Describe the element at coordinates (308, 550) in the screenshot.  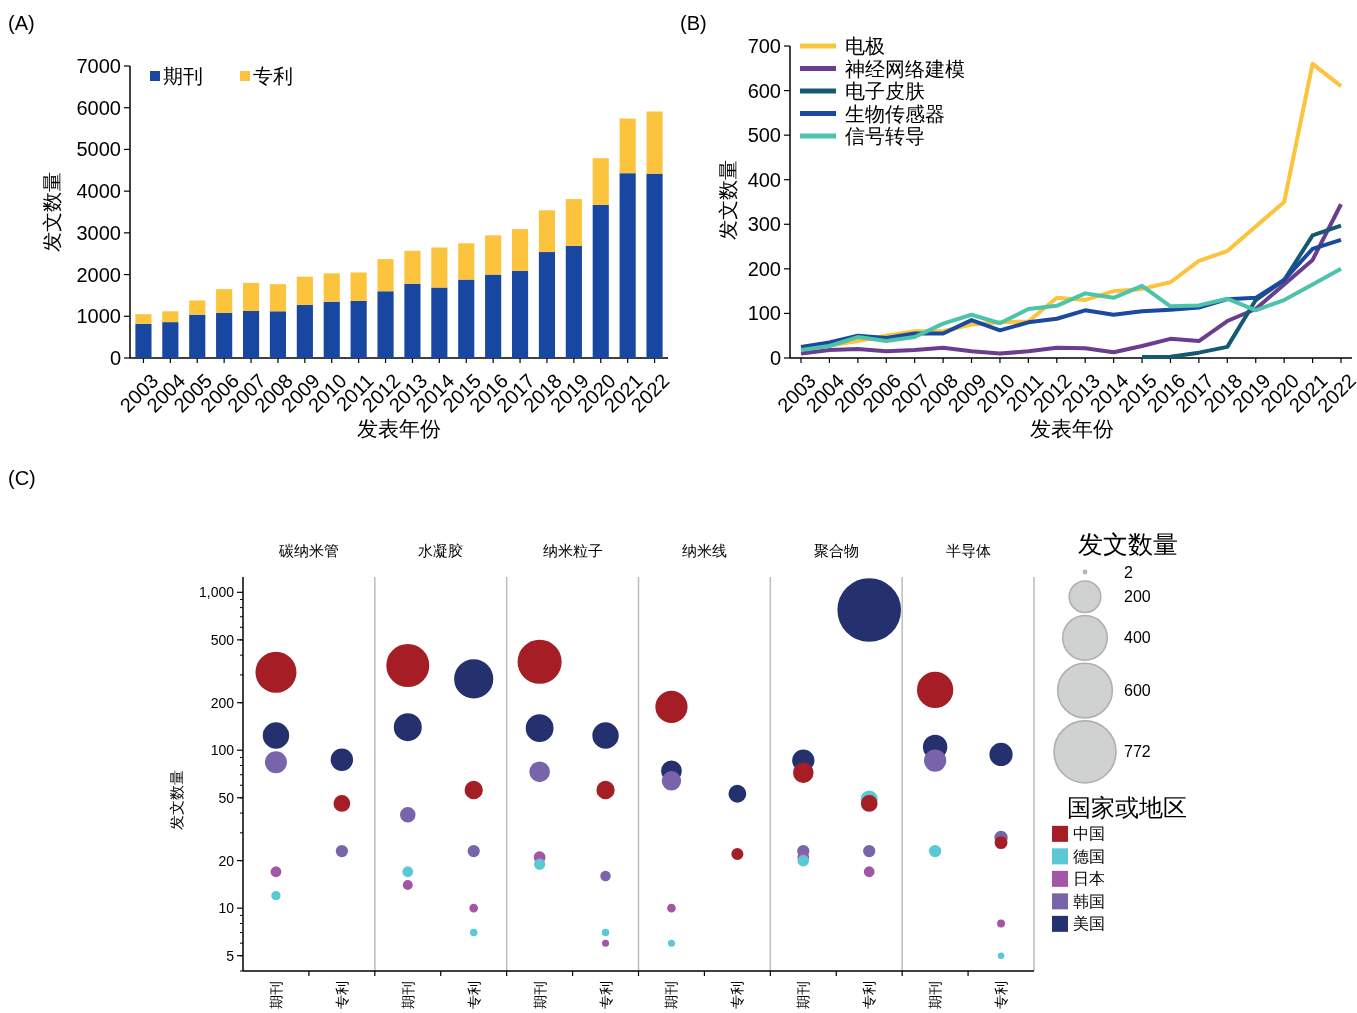
I see `text: 碳纳米管` at that location.